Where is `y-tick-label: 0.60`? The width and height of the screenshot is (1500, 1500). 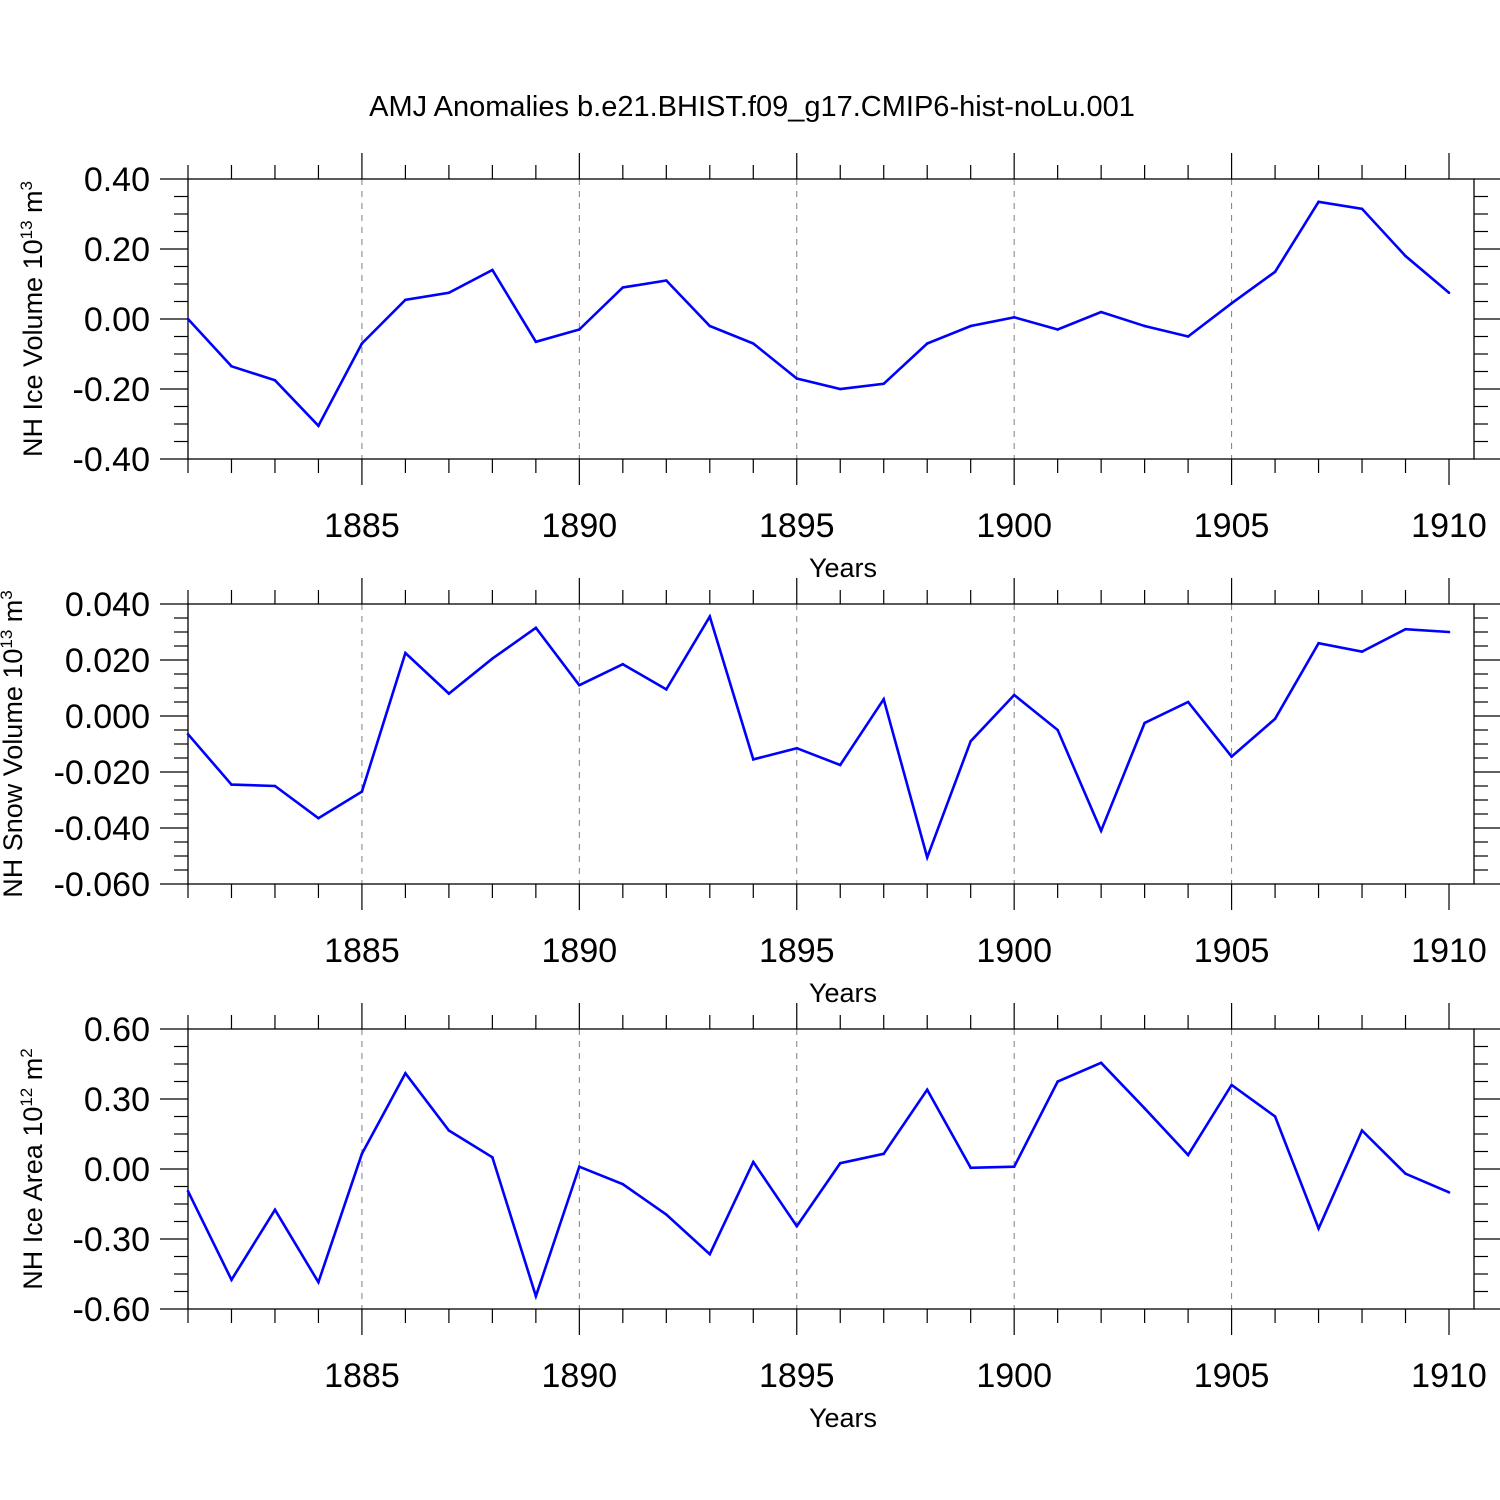 y-tick-label: 0.60 is located at coordinates (117, 1030).